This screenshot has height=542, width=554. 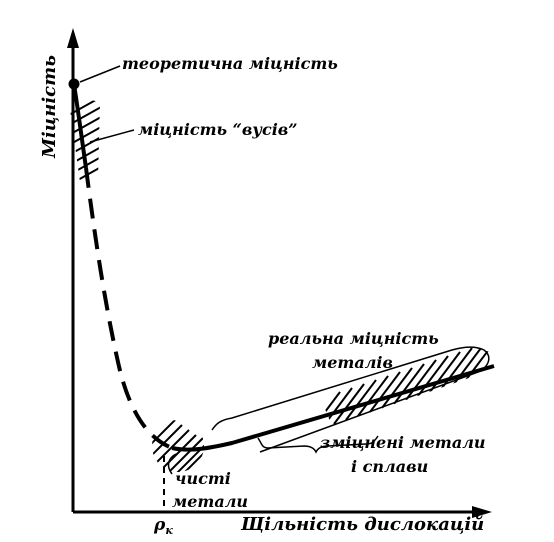 I want to click on theoretical-leader, so click(x=100, y=74).